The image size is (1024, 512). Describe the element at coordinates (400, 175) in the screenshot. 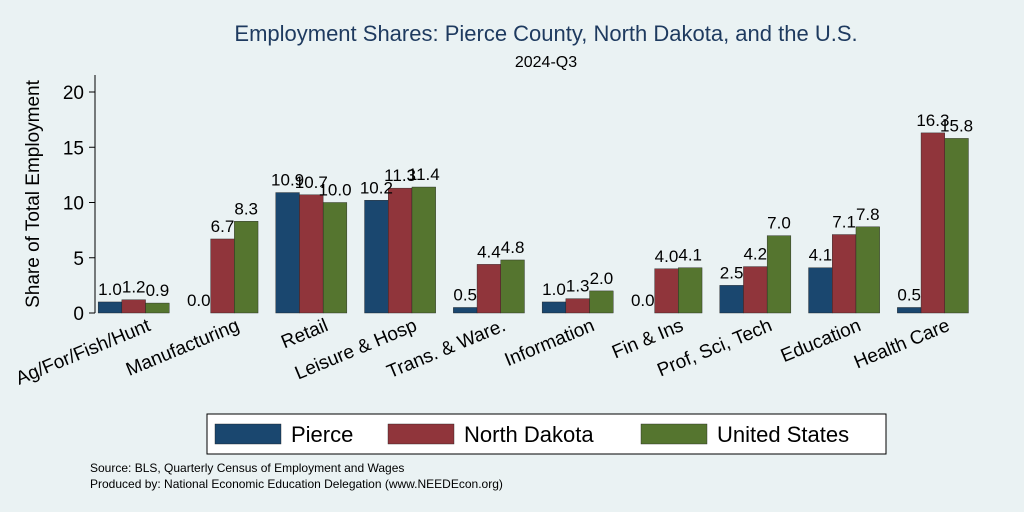

I see `bar-value-label: 11.3` at that location.